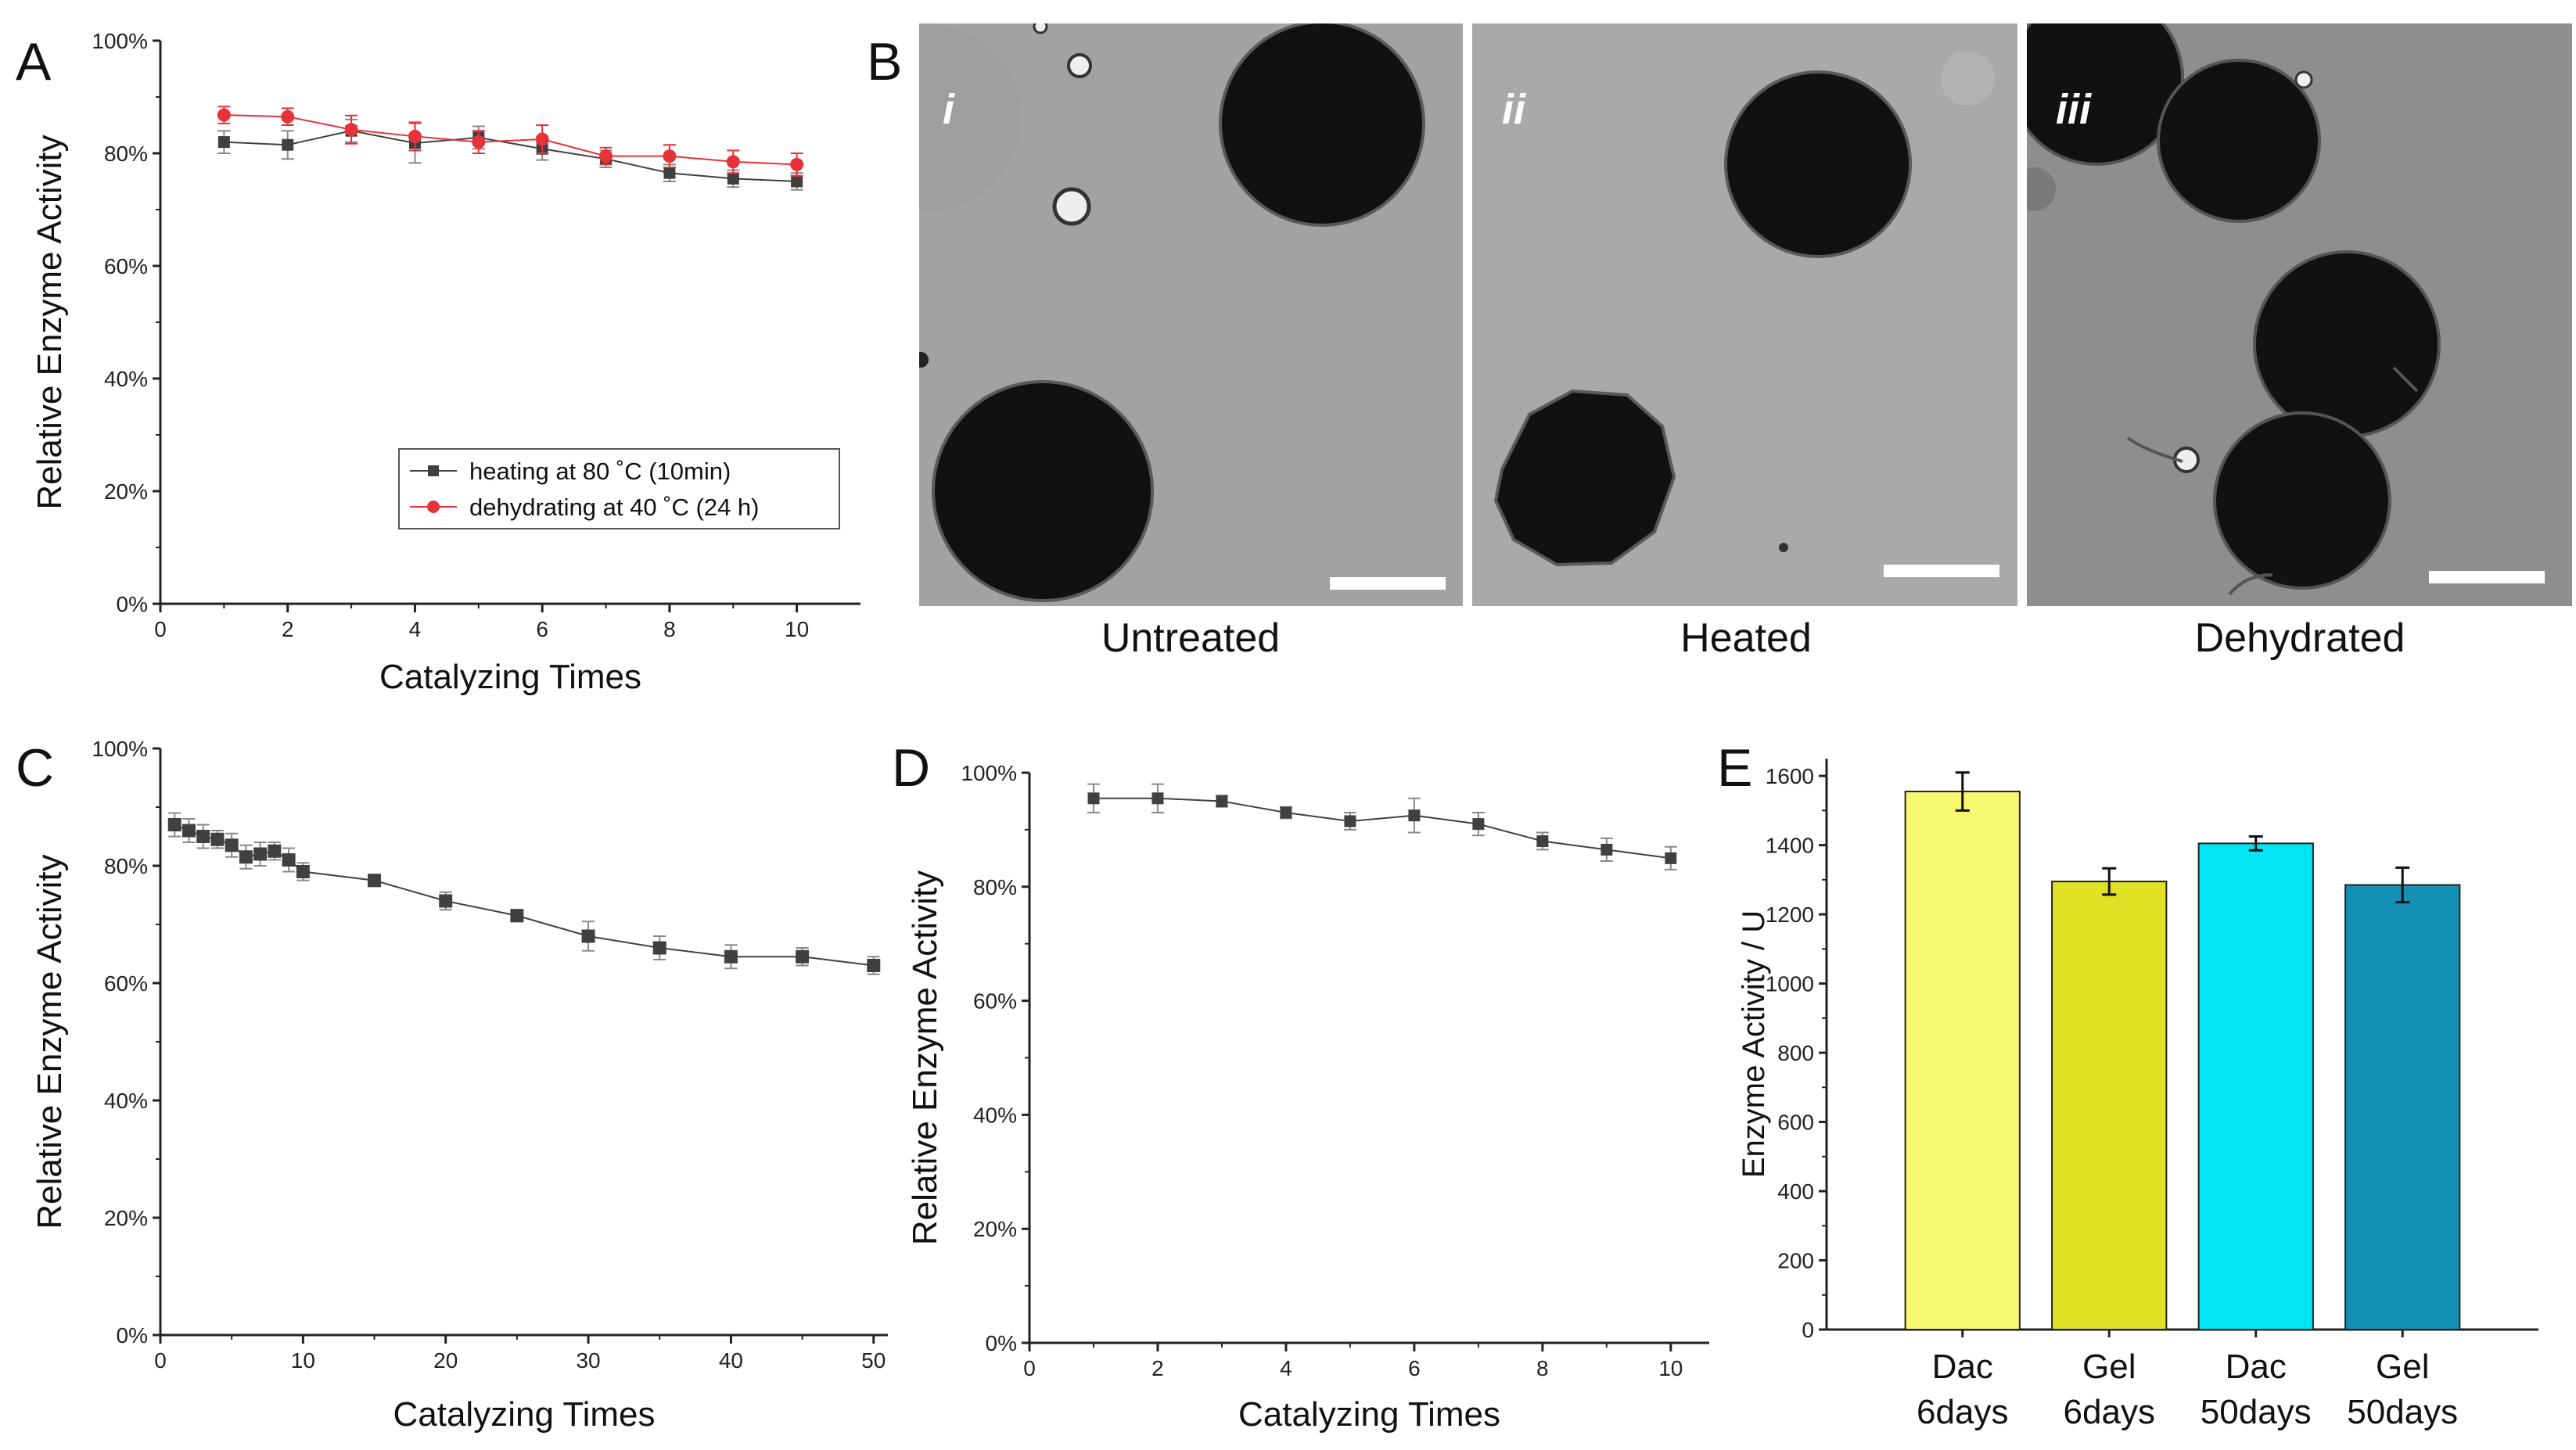  Describe the element at coordinates (524, 1414) in the screenshot. I see `x-axis-title: Catalyzing Times` at that location.